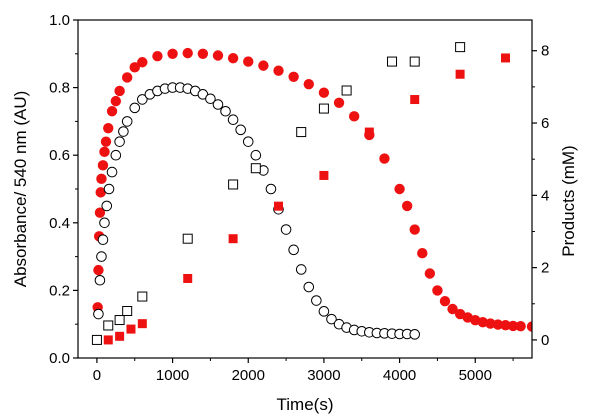  I want to click on y-right-tick-label: 4, so click(545, 195).